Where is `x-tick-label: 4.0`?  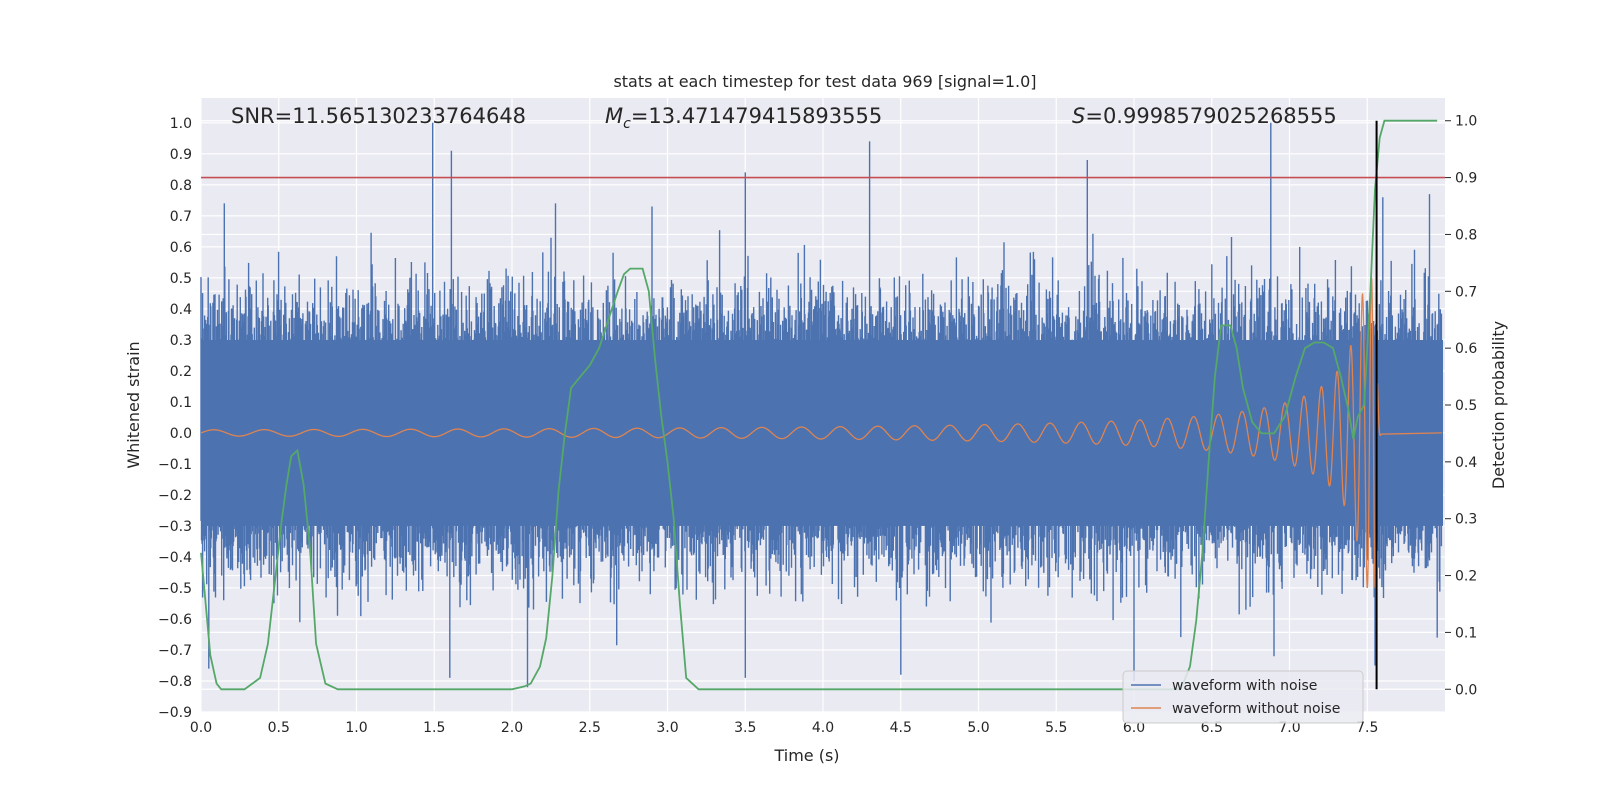 x-tick-label: 4.0 is located at coordinates (823, 728).